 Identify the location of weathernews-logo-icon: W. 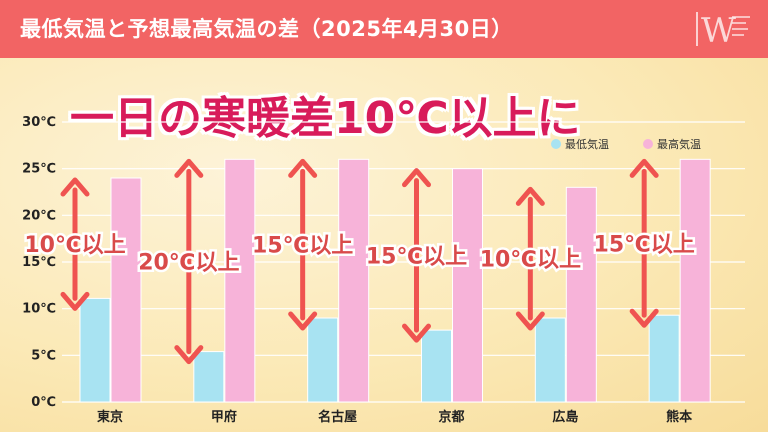
(723, 31).